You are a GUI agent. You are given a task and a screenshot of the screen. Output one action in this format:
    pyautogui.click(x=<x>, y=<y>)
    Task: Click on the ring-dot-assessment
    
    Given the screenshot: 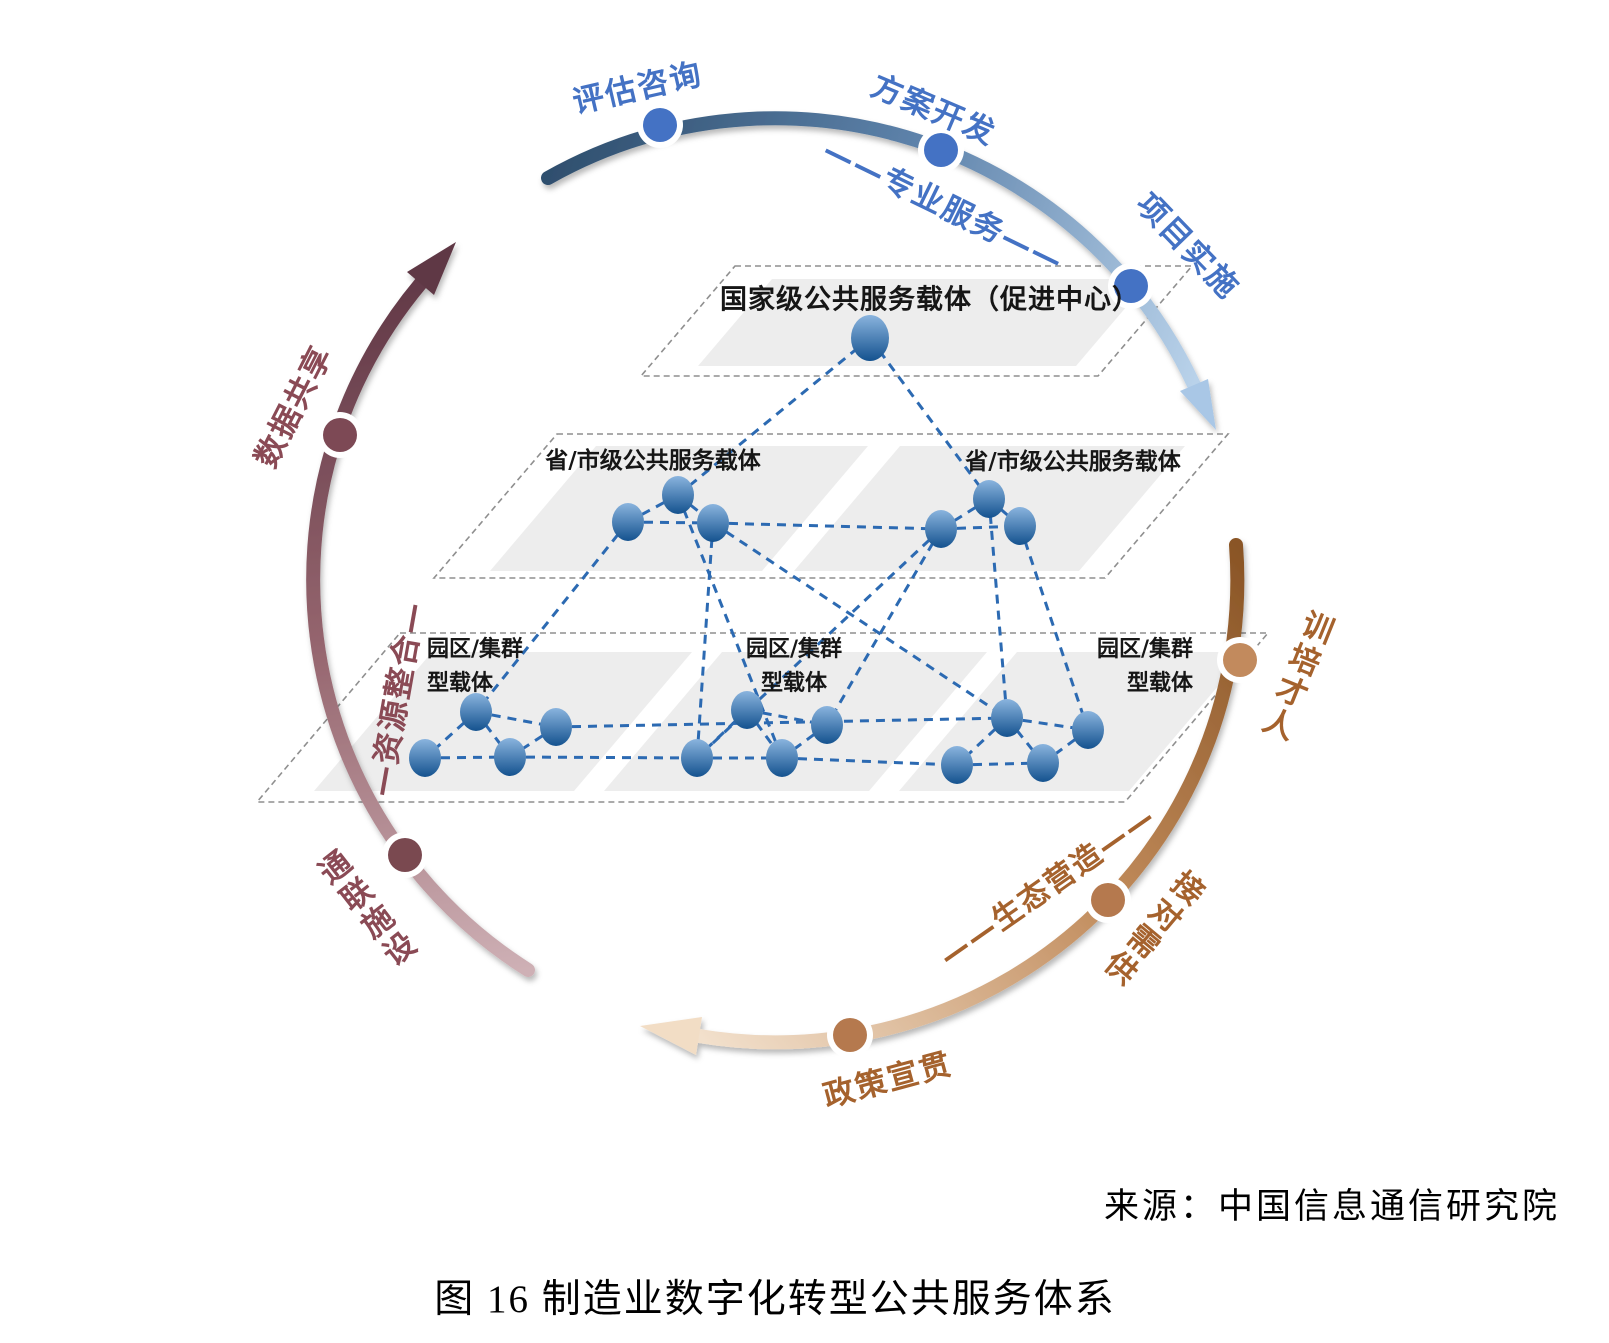 What is the action you would take?
    pyautogui.click(x=660, y=125)
    